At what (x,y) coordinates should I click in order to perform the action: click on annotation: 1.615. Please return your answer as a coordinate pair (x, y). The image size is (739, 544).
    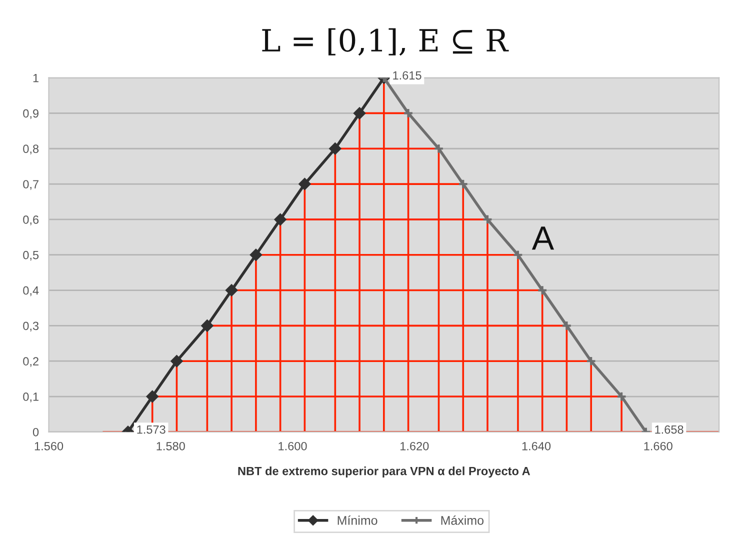
    Looking at the image, I should click on (407, 75).